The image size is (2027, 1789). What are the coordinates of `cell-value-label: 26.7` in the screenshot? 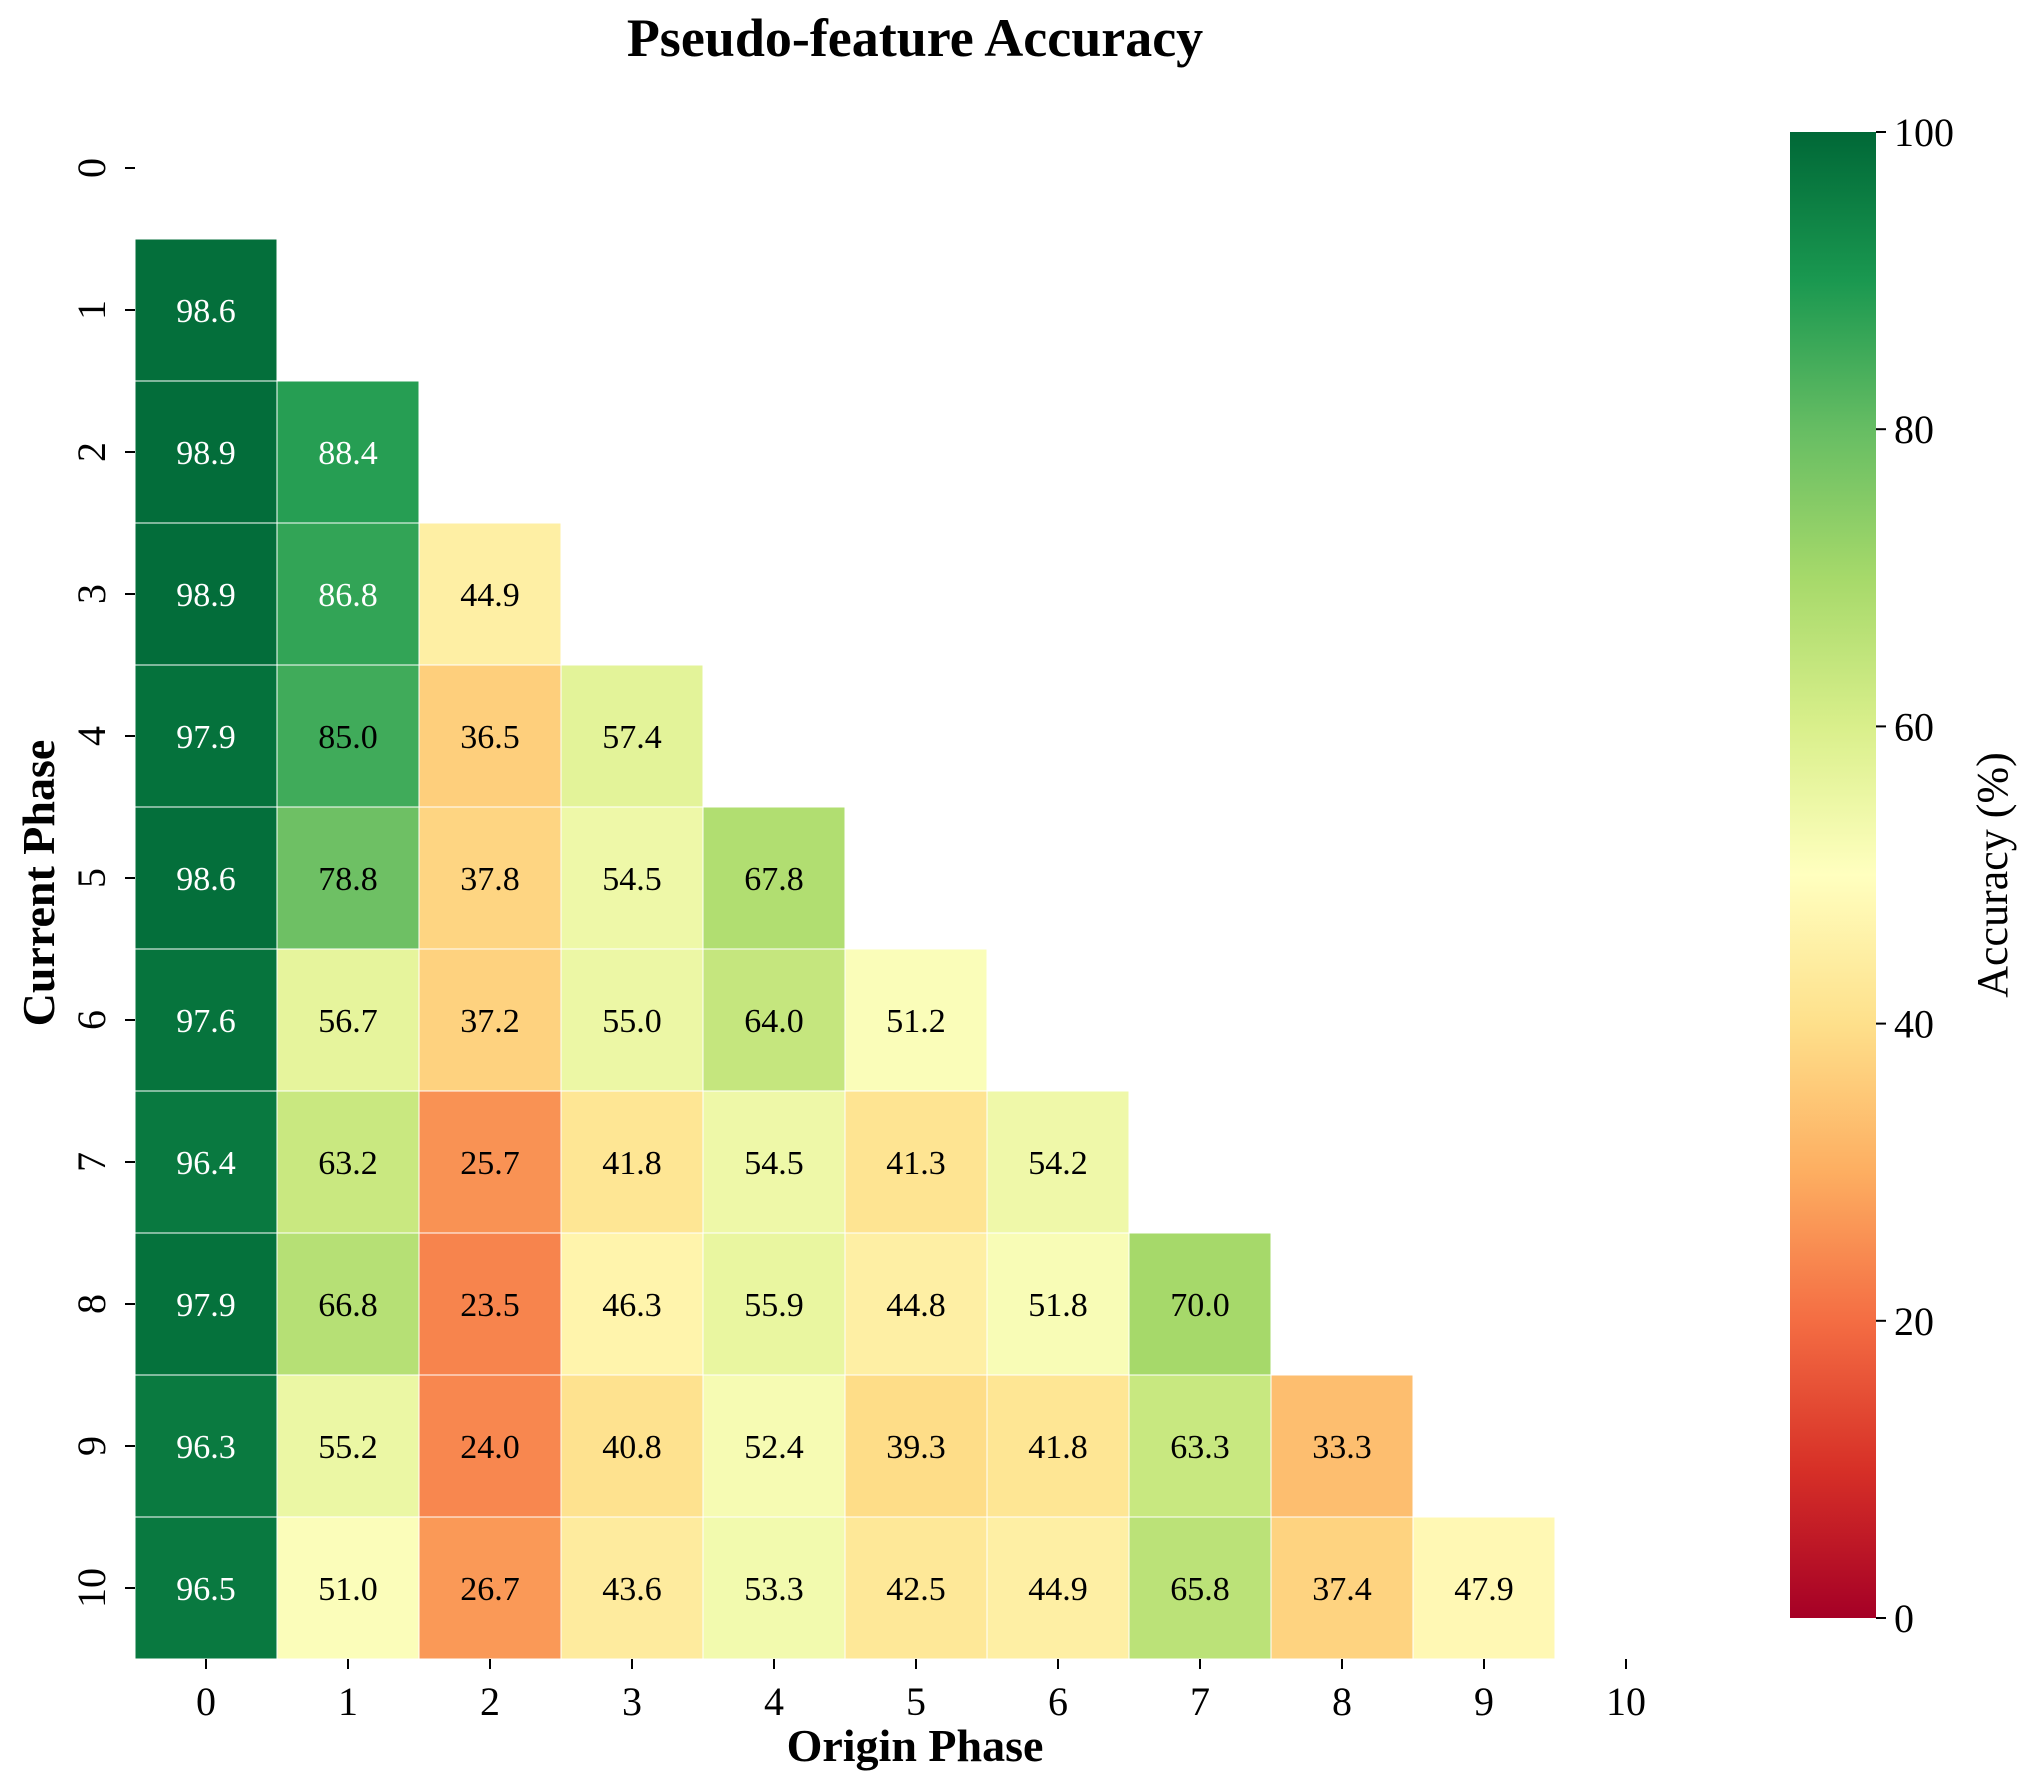 It's located at (490, 1589).